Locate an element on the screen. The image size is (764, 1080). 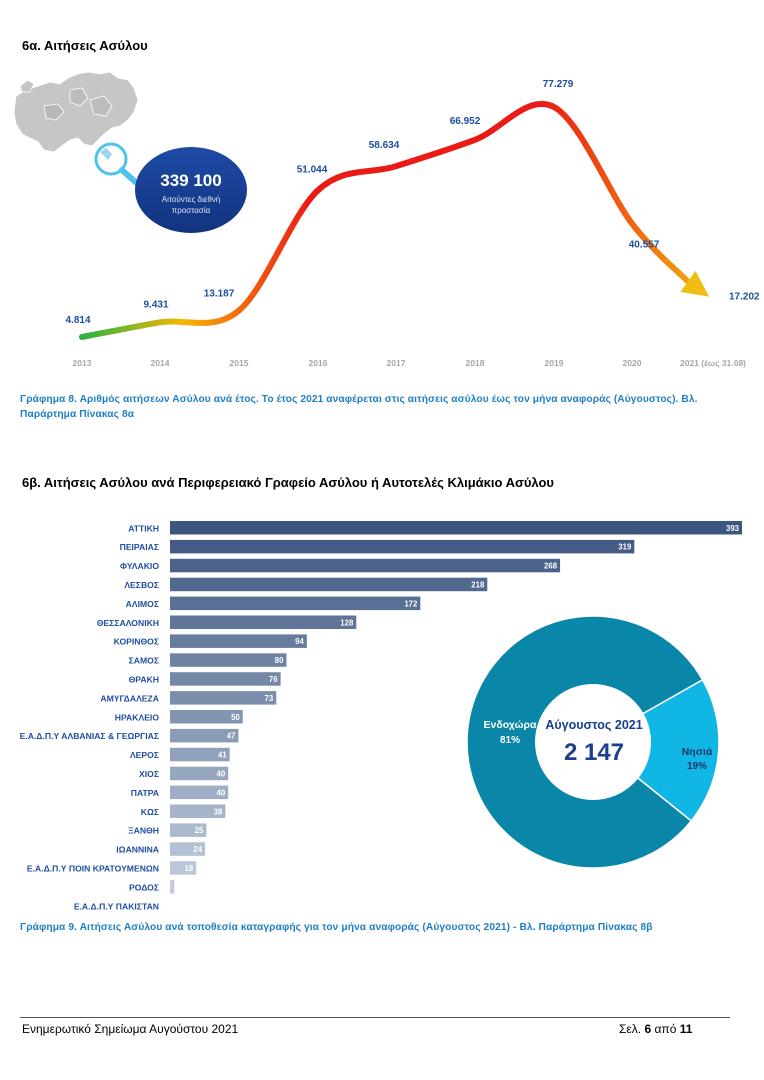
bar-category-label: ΡΟΔΟΣ is located at coordinates (144, 887).